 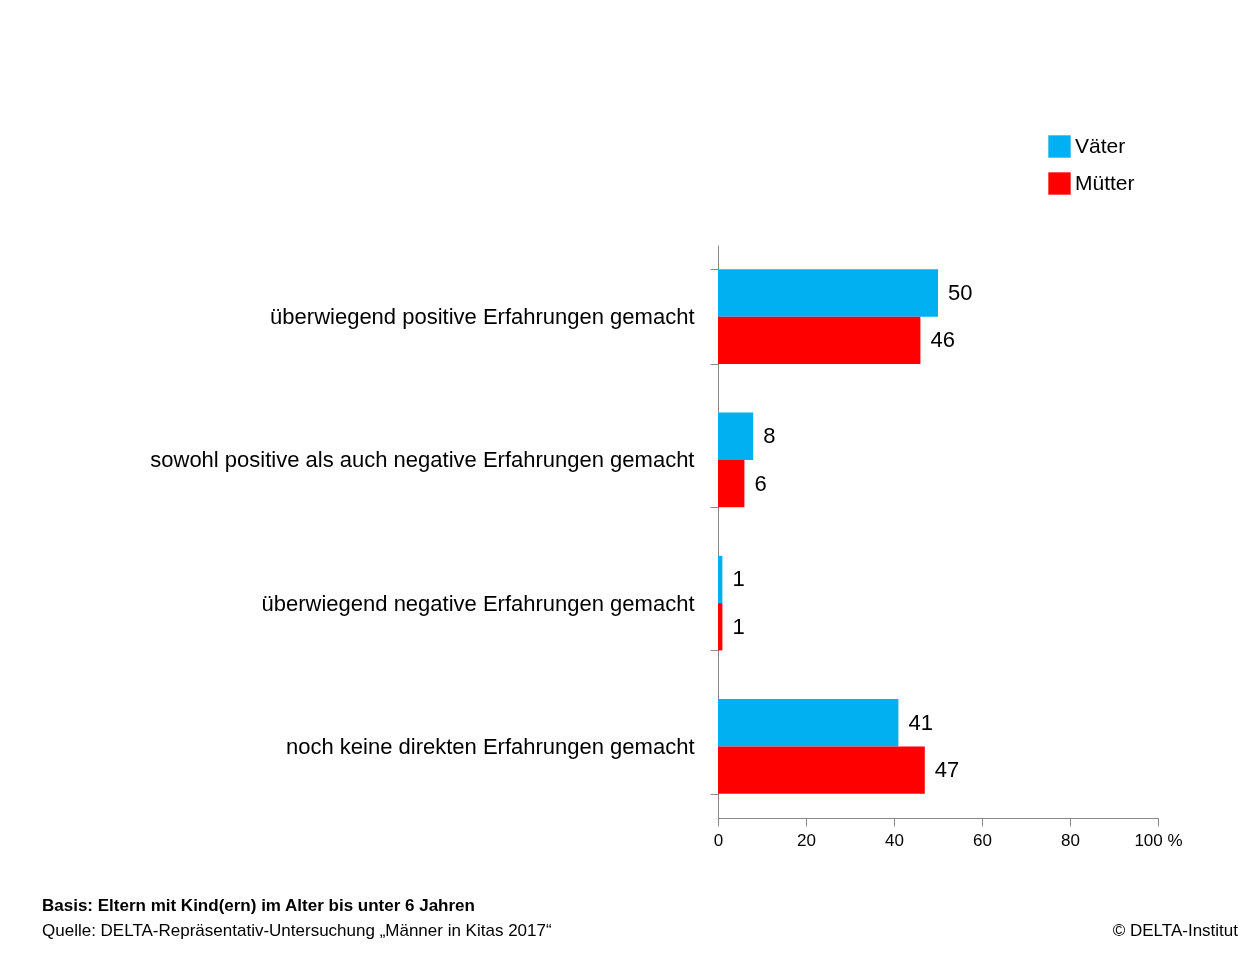 What do you see at coordinates (769, 436) in the screenshot?
I see `data-label: 8` at bounding box center [769, 436].